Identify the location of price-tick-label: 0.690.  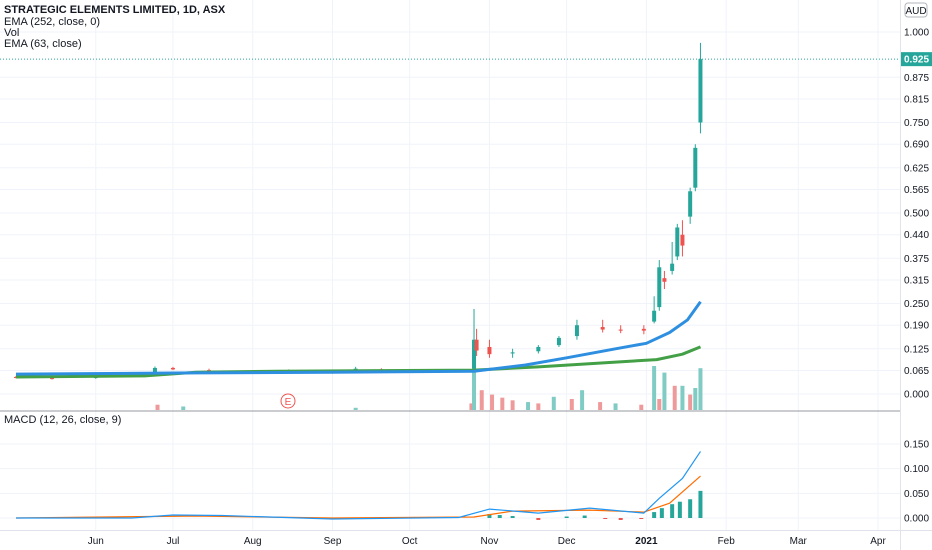
(916, 145).